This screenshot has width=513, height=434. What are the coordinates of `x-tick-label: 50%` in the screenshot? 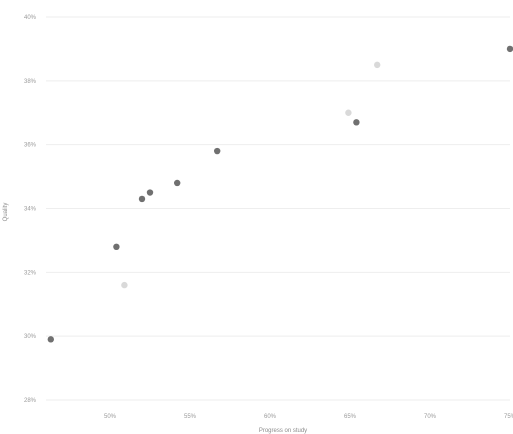 It's located at (110, 417).